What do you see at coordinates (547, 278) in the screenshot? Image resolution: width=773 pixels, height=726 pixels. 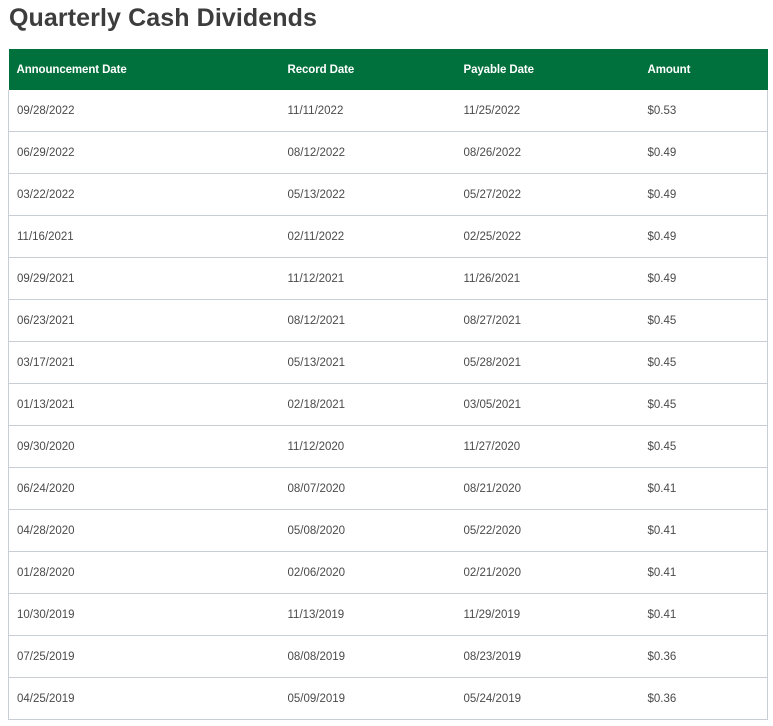 I see `payable-date-cell: 11/26/2021` at bounding box center [547, 278].